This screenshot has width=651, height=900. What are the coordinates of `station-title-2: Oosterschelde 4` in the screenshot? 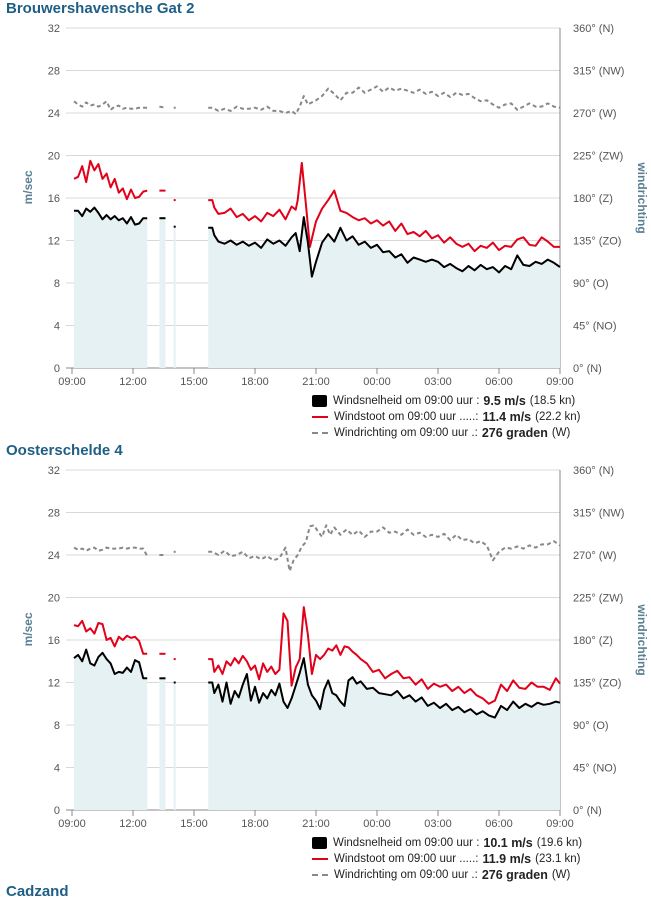 It's located at (64, 450).